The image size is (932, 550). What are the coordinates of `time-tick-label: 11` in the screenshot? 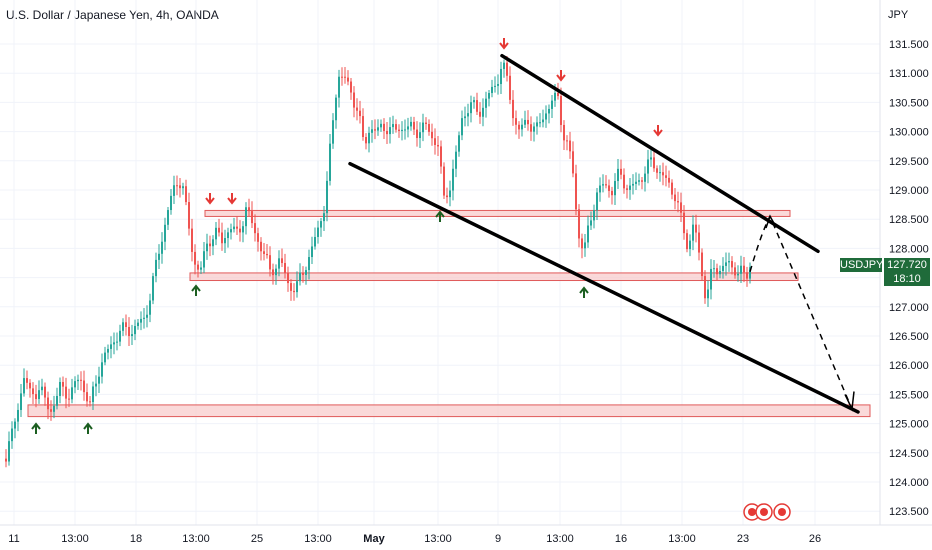 It's located at (13, 539).